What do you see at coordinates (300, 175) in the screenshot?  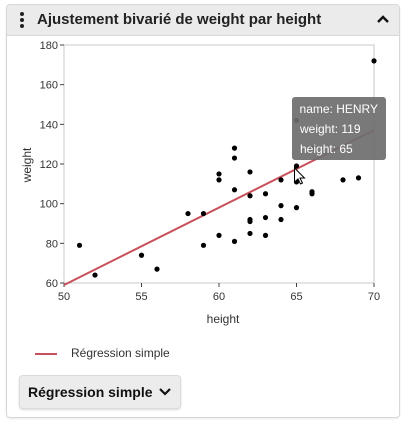 I see `mouse-cursor-icon` at bounding box center [300, 175].